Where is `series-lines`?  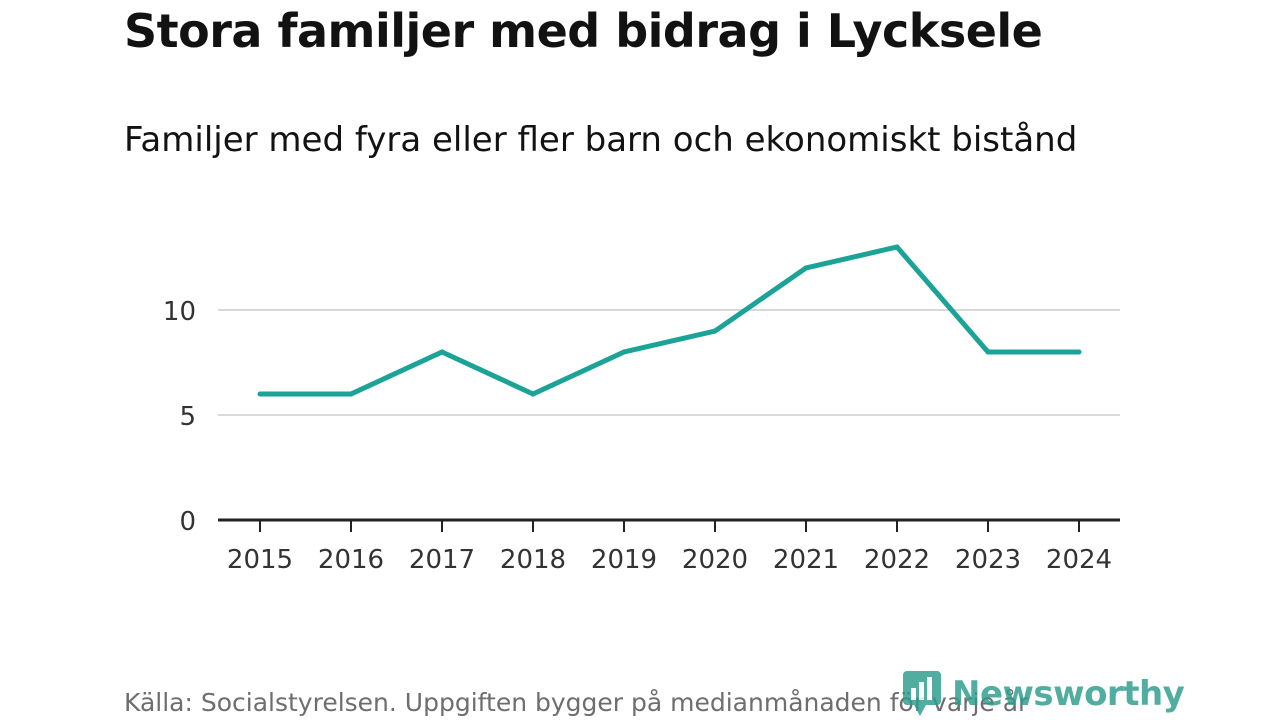
series-lines is located at coordinates (669, 320).